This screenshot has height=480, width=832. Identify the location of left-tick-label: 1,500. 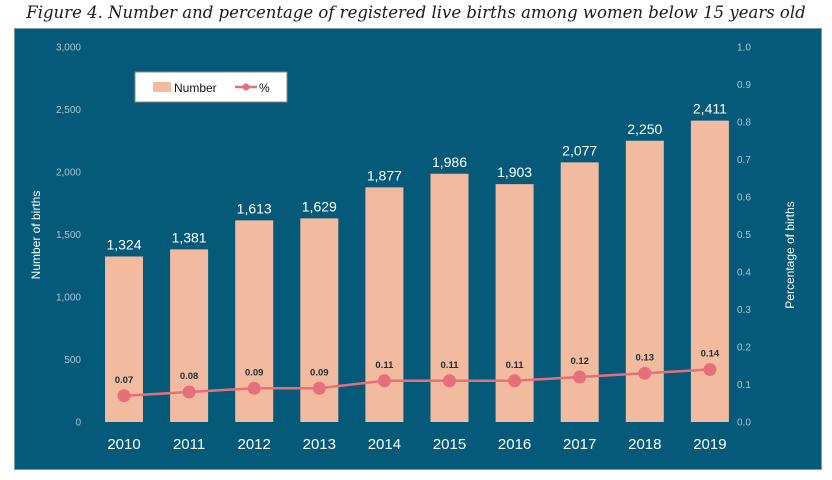
(68, 235).